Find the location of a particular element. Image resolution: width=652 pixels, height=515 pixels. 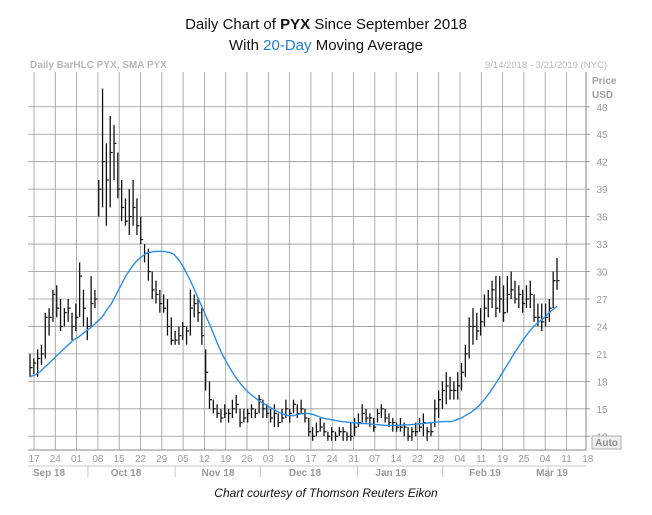

y-tick-label: 18 is located at coordinates (602, 382).